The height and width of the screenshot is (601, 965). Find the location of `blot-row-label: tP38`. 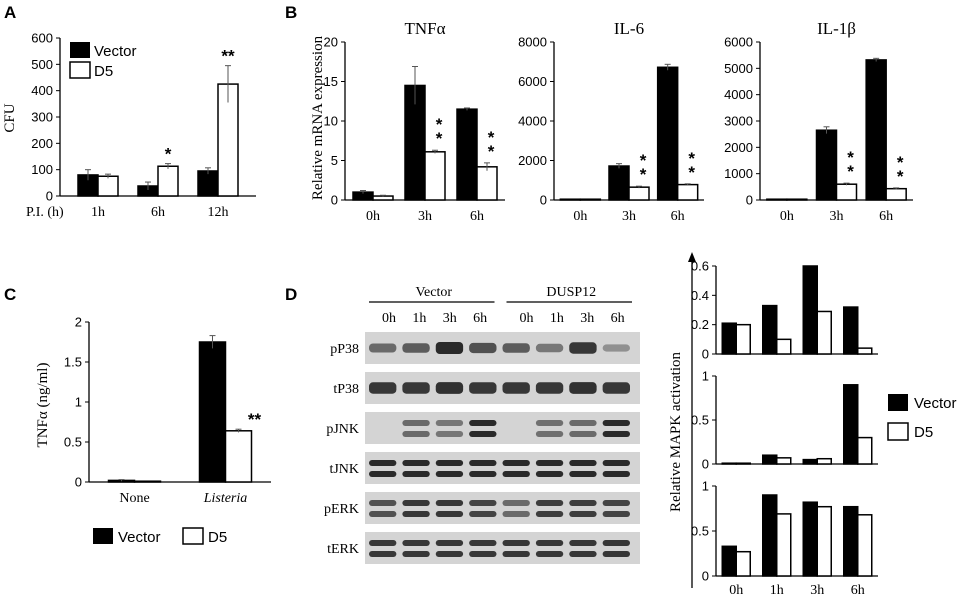

blot-row-label: tP38 is located at coordinates (346, 389).